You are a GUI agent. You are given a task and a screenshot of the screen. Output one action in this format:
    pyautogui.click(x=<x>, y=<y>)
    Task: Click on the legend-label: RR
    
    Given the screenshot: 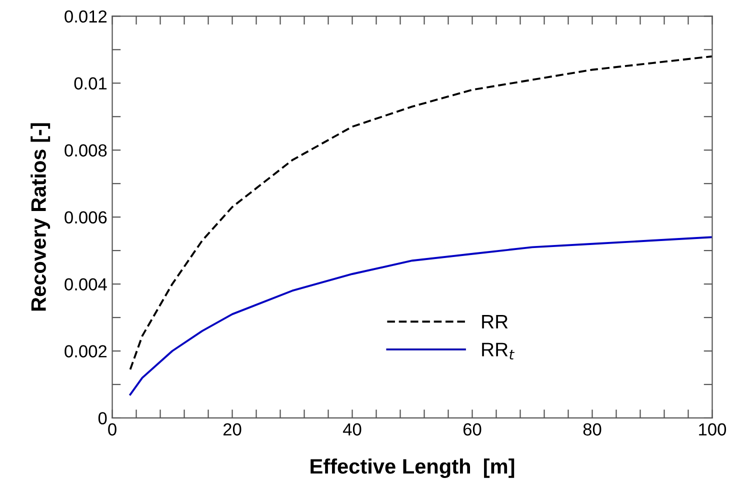 What is the action you would take?
    pyautogui.click(x=495, y=321)
    